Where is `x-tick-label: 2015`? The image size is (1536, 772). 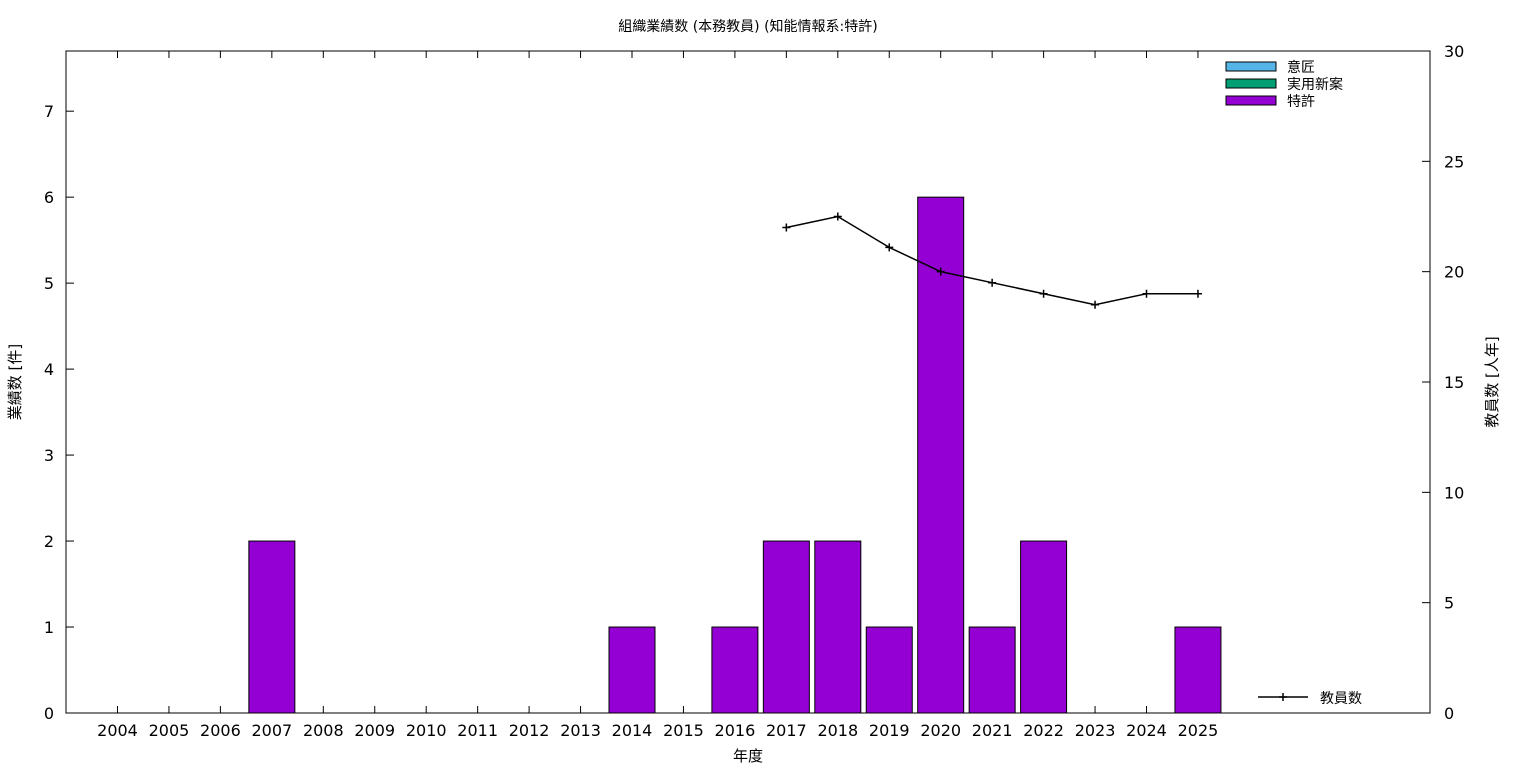
x-tick-label: 2015 is located at coordinates (683, 730).